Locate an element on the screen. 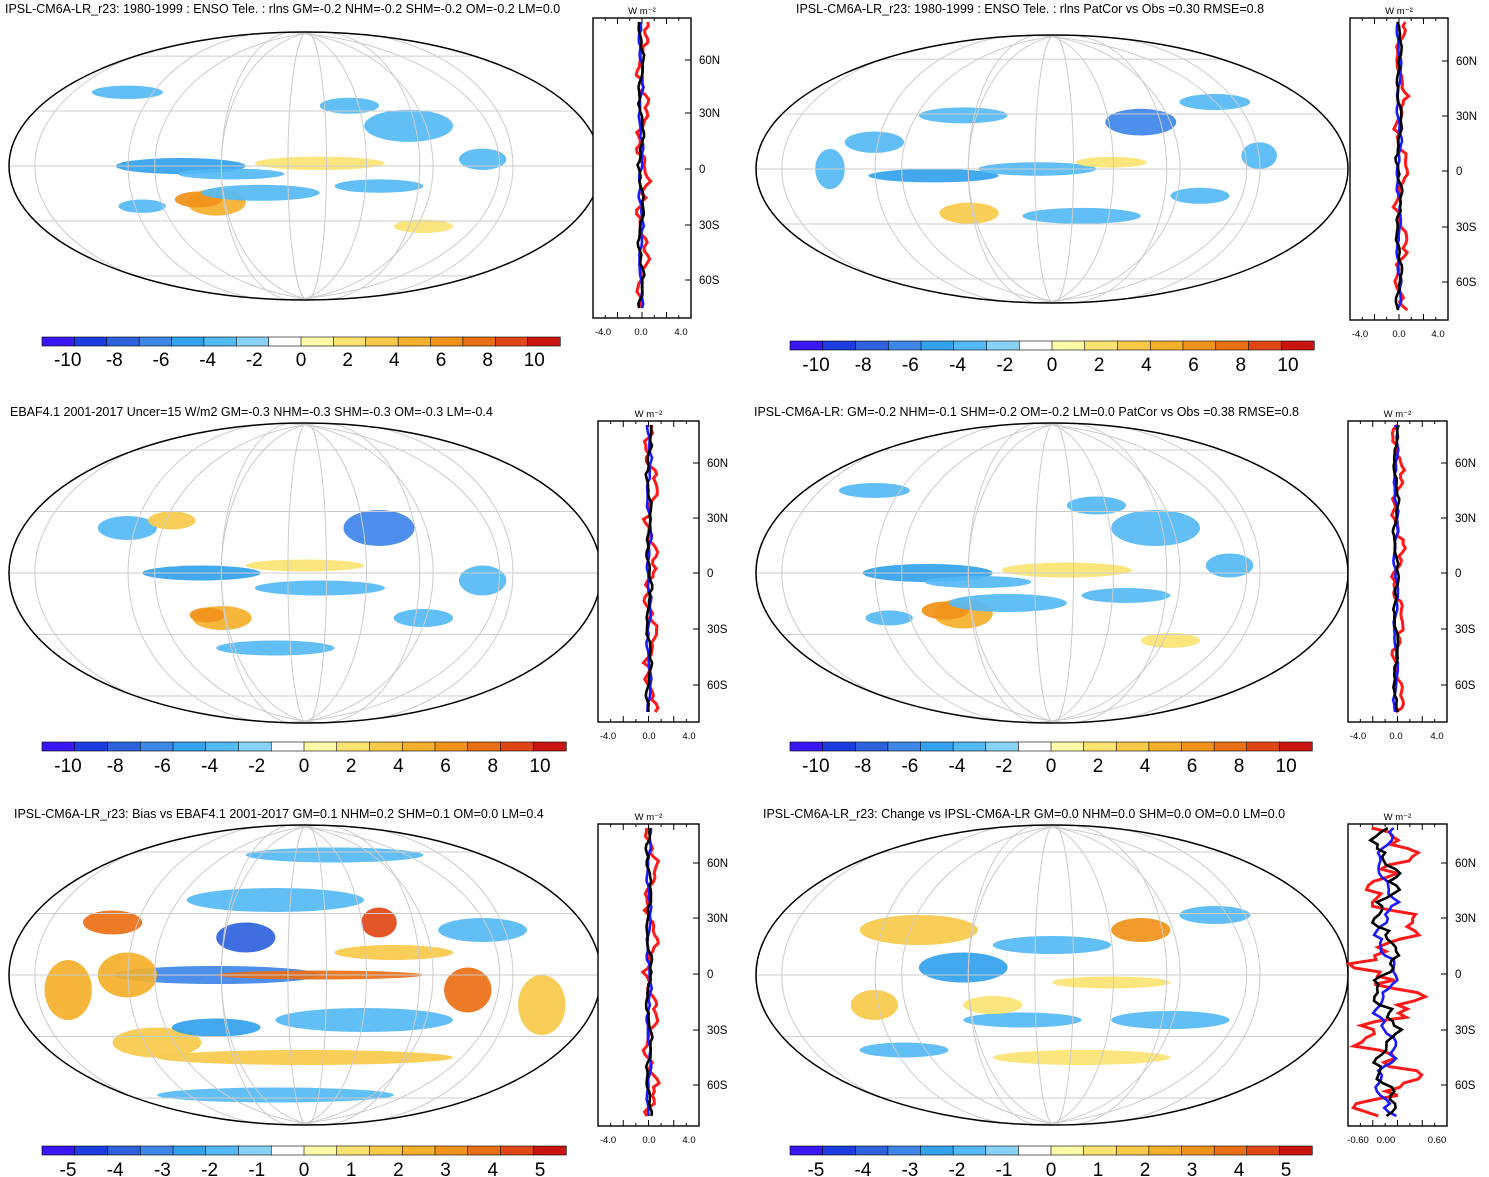 This screenshot has width=1489, height=1177. colorbar-label: 3 is located at coordinates (445, 1168).